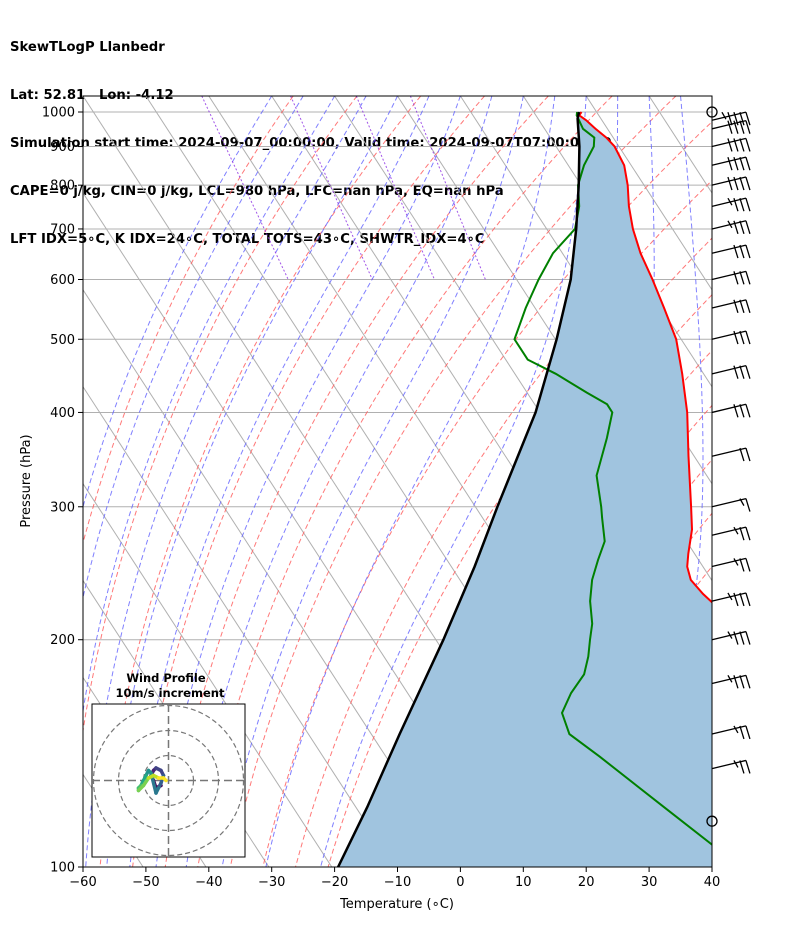 The height and width of the screenshot is (937, 794). What do you see at coordinates (208, 882) in the screenshot?
I see `x-tick-label: −40` at bounding box center [208, 882].